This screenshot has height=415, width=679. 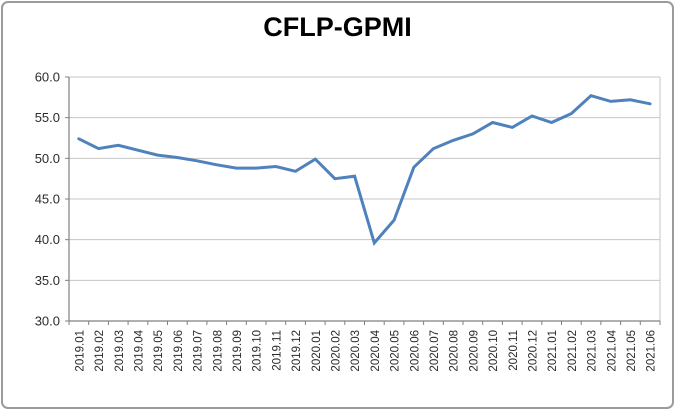 What do you see at coordinates (47, 117) in the screenshot?
I see `y-tick-label: 55.0` at bounding box center [47, 117].